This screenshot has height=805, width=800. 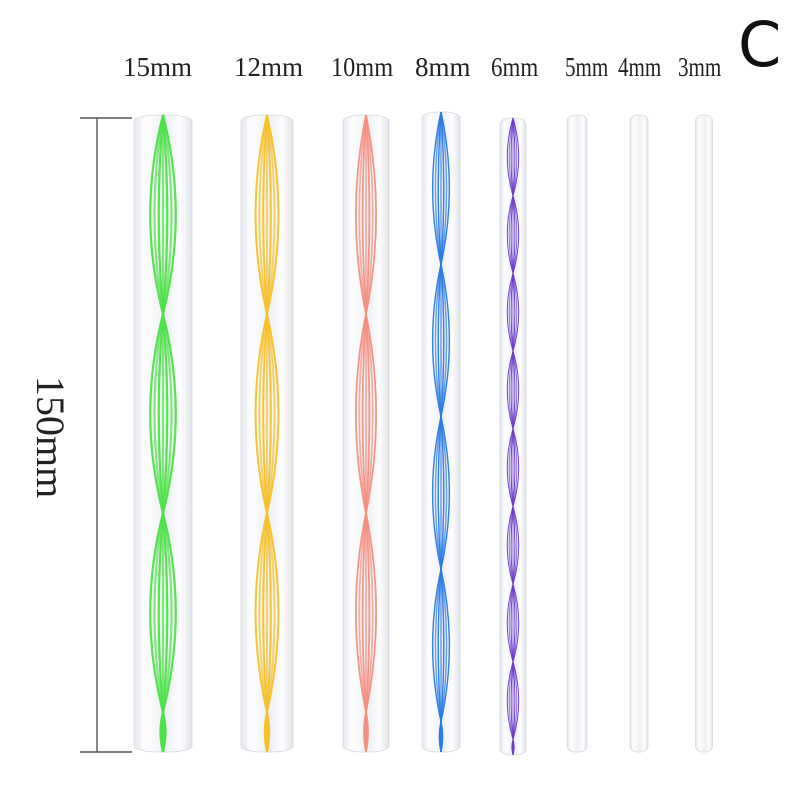 I want to click on rod-4mm, so click(x=639, y=433).